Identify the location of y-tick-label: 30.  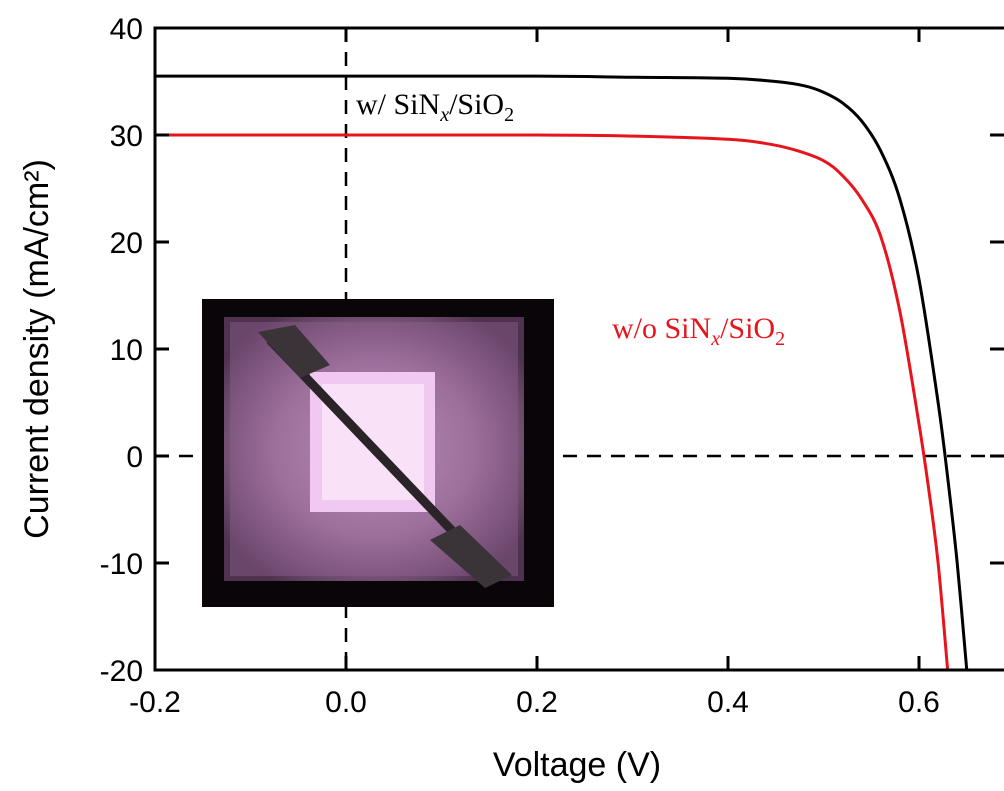
(126, 136).